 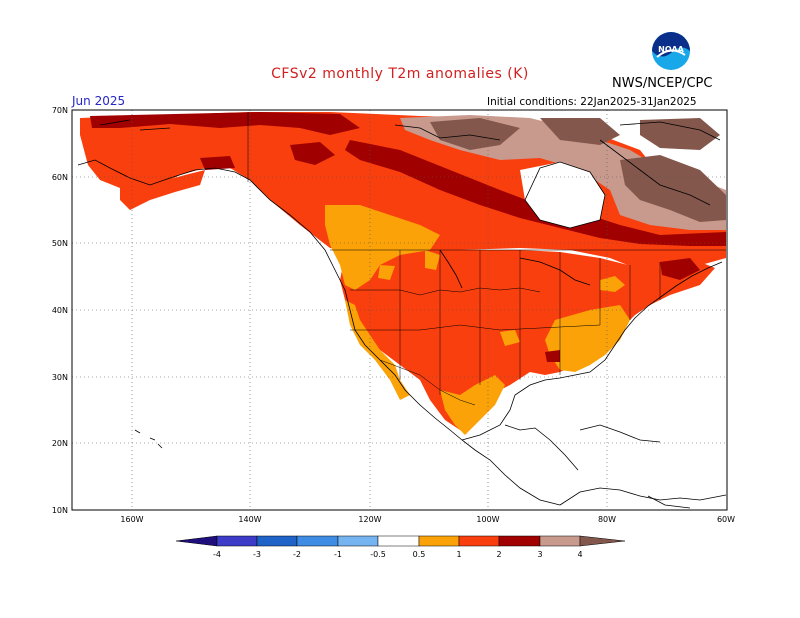 I want to click on lat-label: 10N, so click(x=60, y=510).